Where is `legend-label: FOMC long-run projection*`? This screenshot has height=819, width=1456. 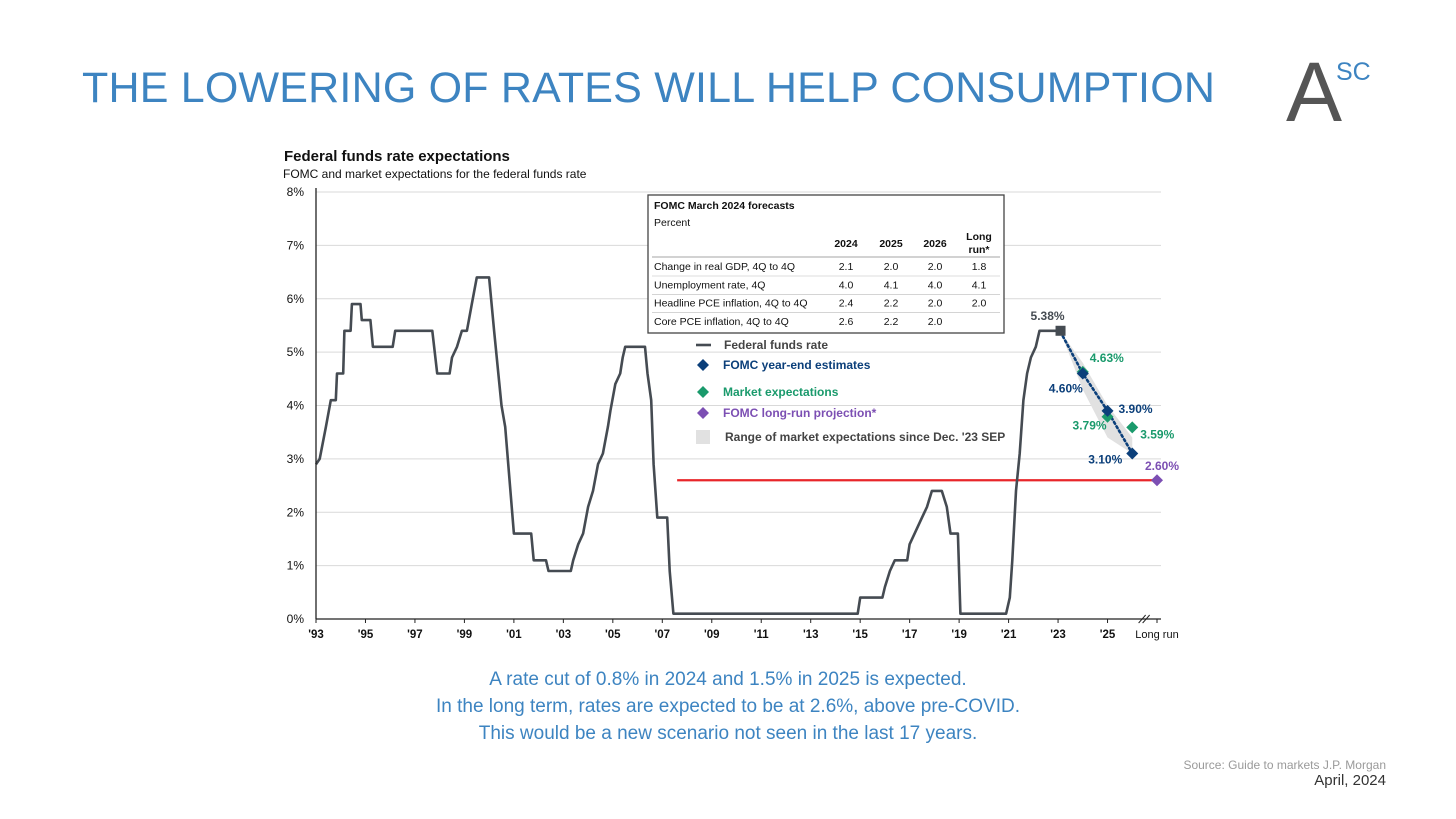 legend-label: FOMC long-run projection* is located at coordinates (800, 413).